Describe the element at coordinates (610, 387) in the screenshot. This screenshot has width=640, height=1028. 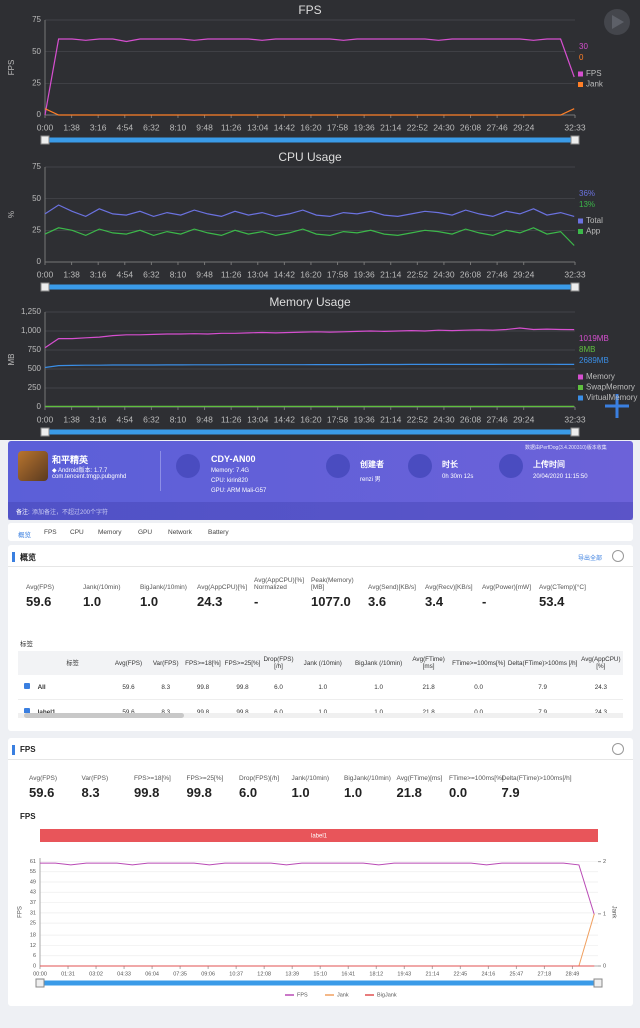
I see `legend-label: SwapMemory` at that location.